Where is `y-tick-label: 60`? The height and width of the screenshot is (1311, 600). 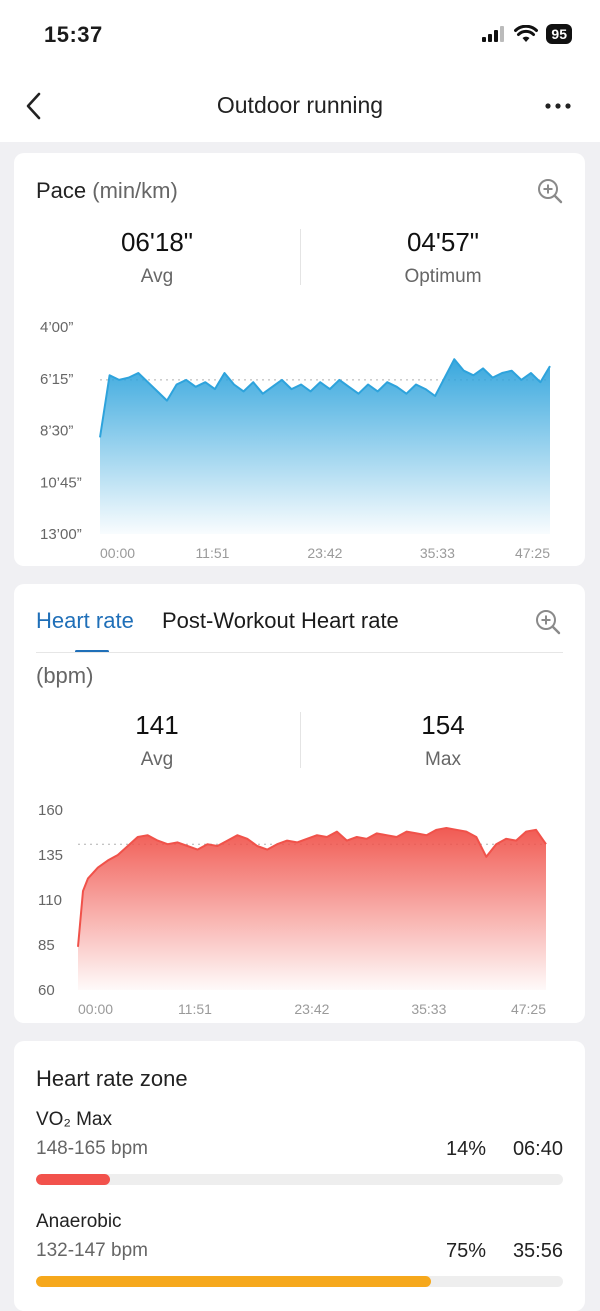
y-tick-label: 60 is located at coordinates (46, 990).